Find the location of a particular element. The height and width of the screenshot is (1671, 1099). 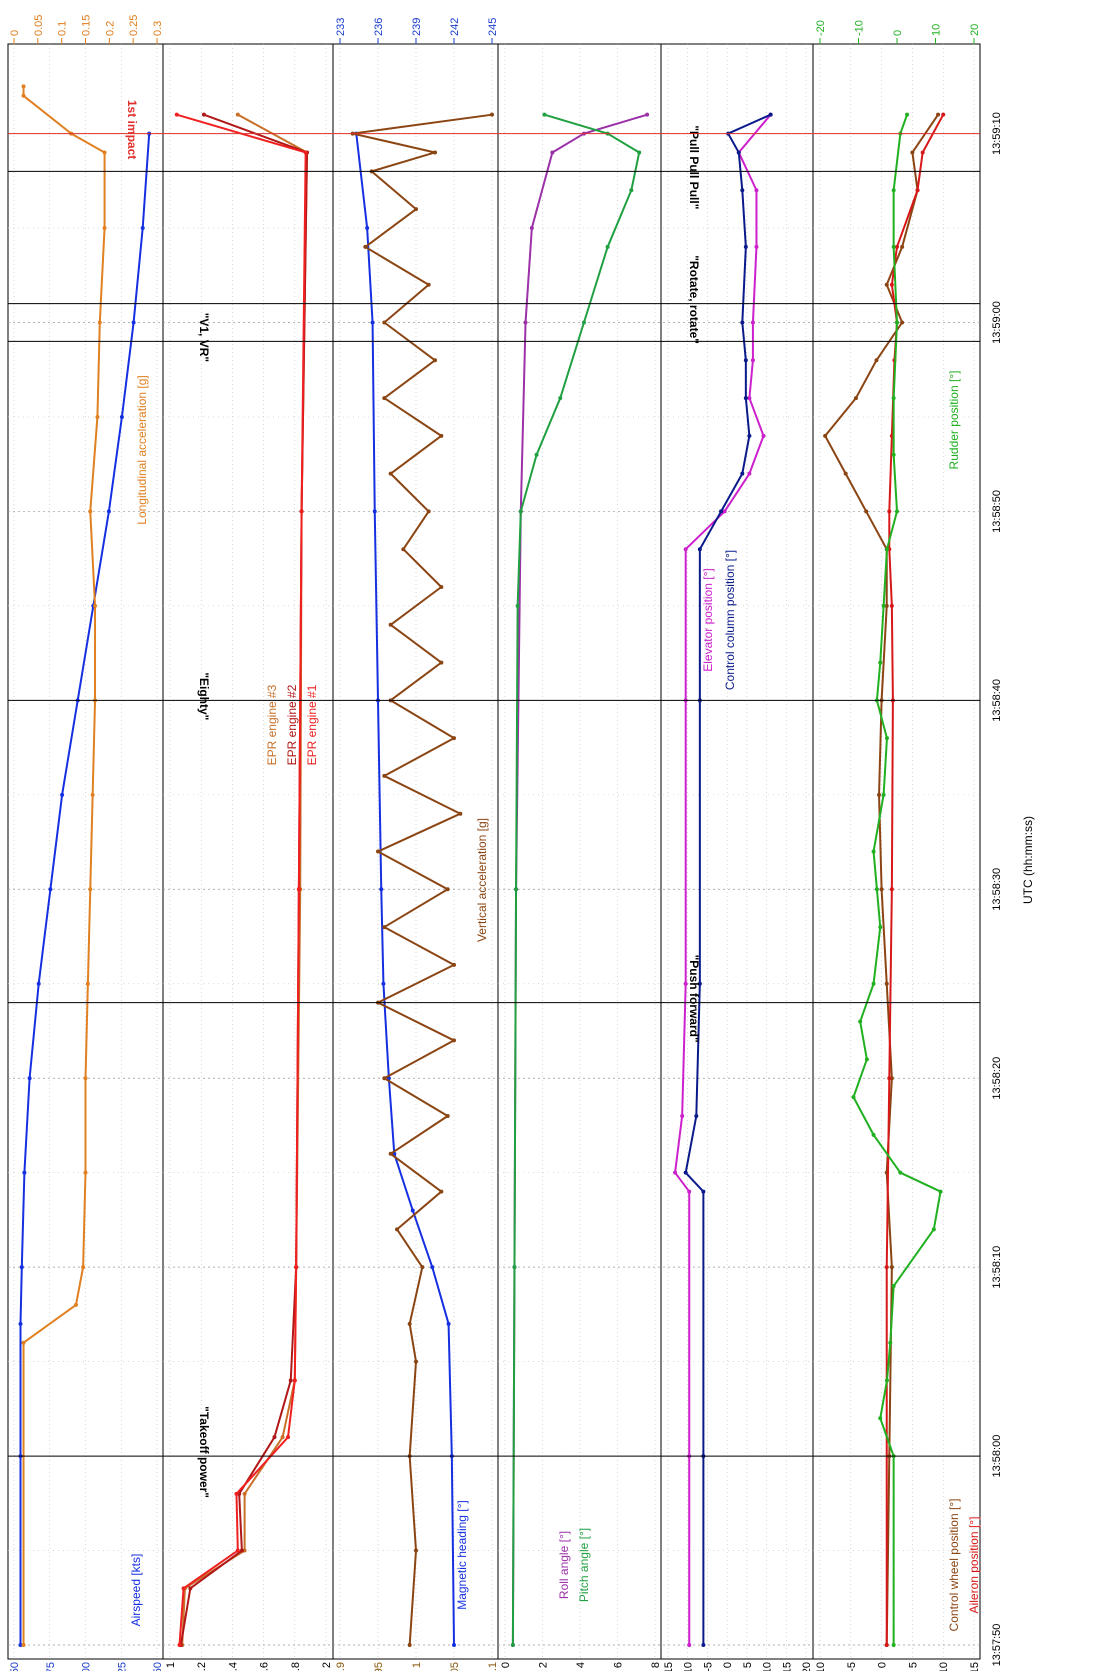

series-name-label: EPR engine #2 is located at coordinates (292, 724).